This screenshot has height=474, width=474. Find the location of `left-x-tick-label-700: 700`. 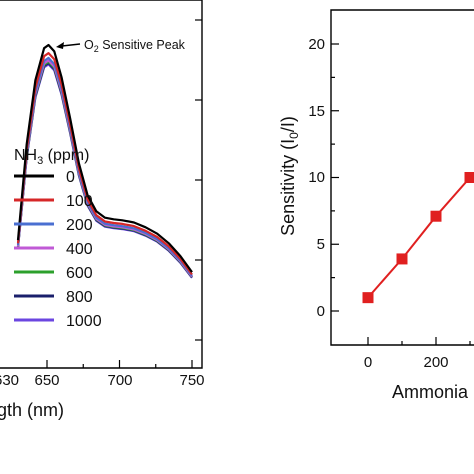

left-x-tick-label-700: 700 is located at coordinates (119, 380).